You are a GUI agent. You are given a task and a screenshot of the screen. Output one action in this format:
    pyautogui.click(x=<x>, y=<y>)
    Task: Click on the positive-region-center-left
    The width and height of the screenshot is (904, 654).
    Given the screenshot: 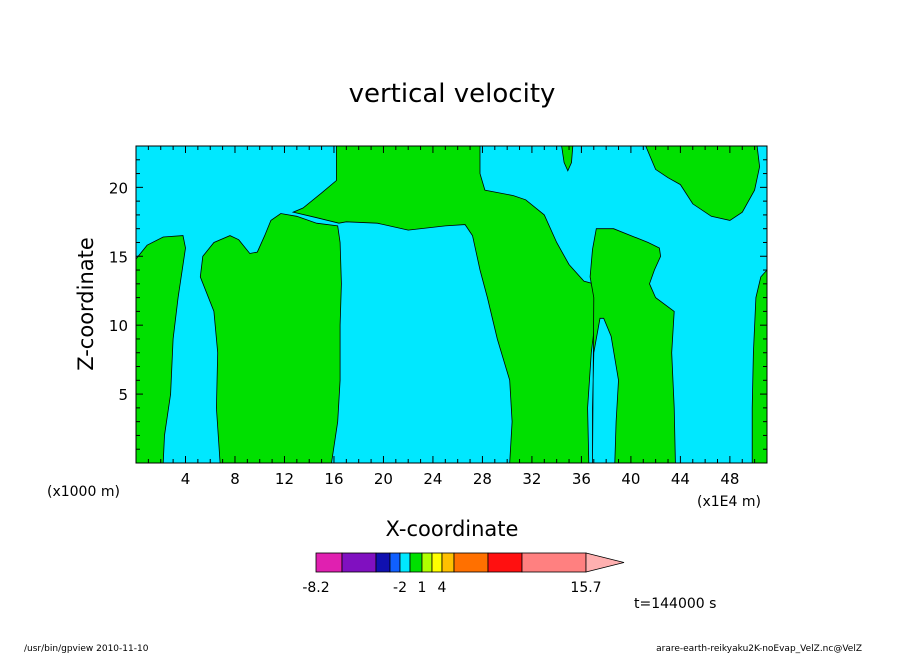 What is the action you would take?
    pyautogui.click(x=270, y=338)
    